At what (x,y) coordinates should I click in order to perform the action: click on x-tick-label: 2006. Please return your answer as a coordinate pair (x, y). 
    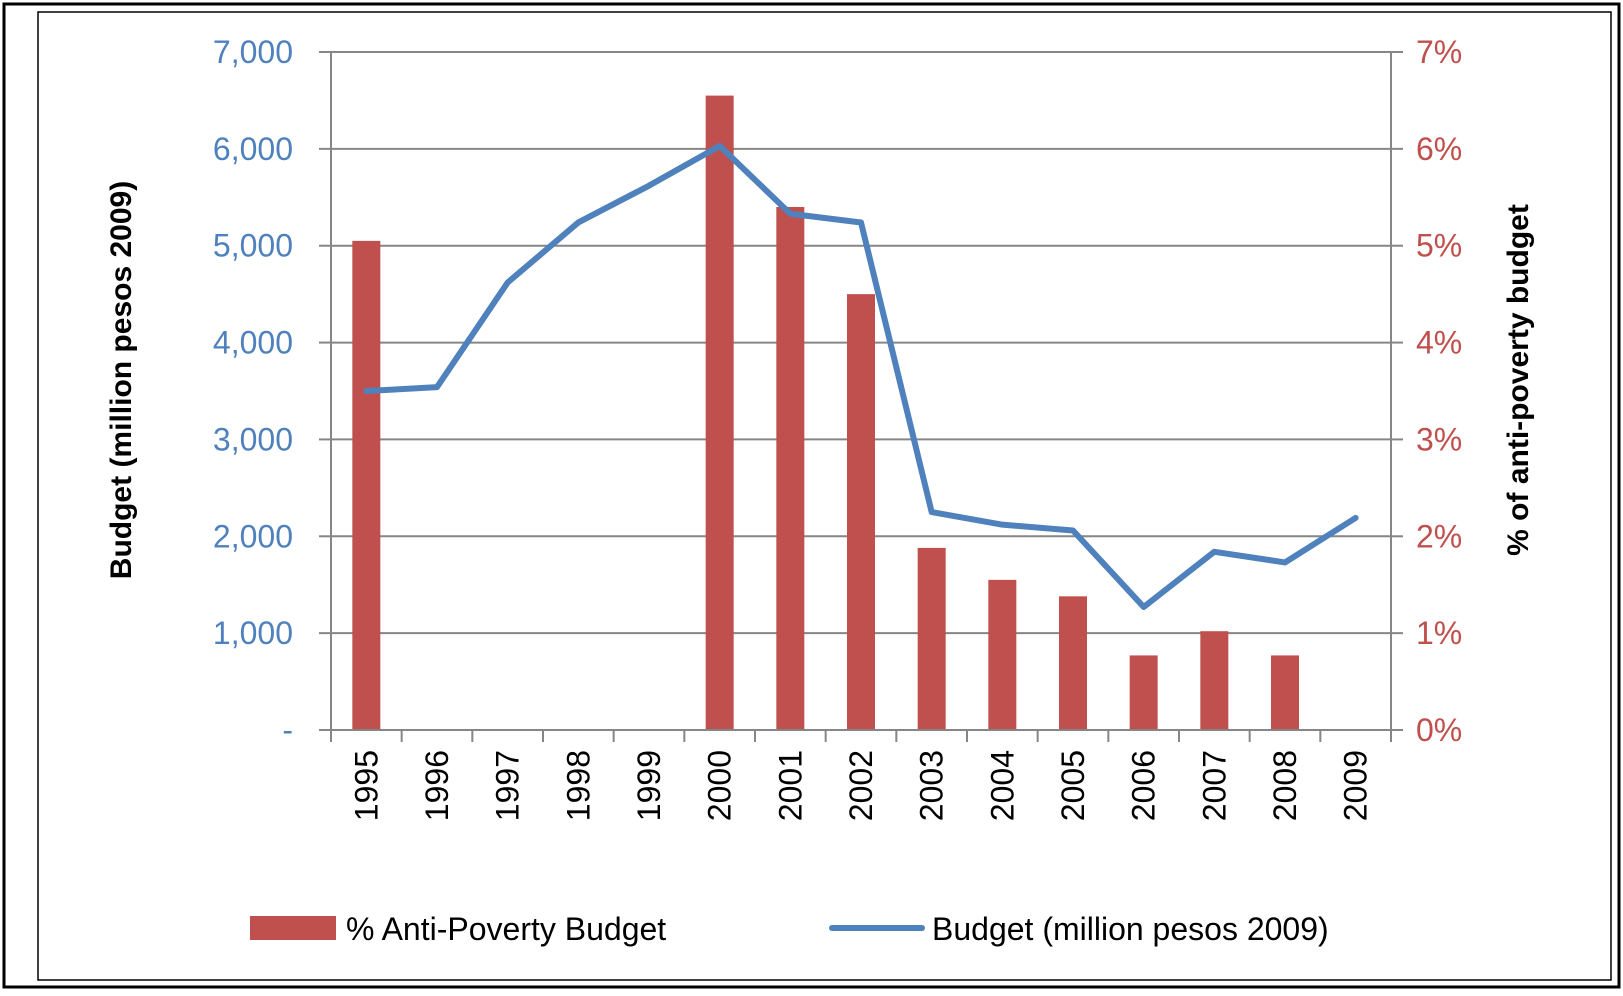
    Looking at the image, I should click on (1144, 785).